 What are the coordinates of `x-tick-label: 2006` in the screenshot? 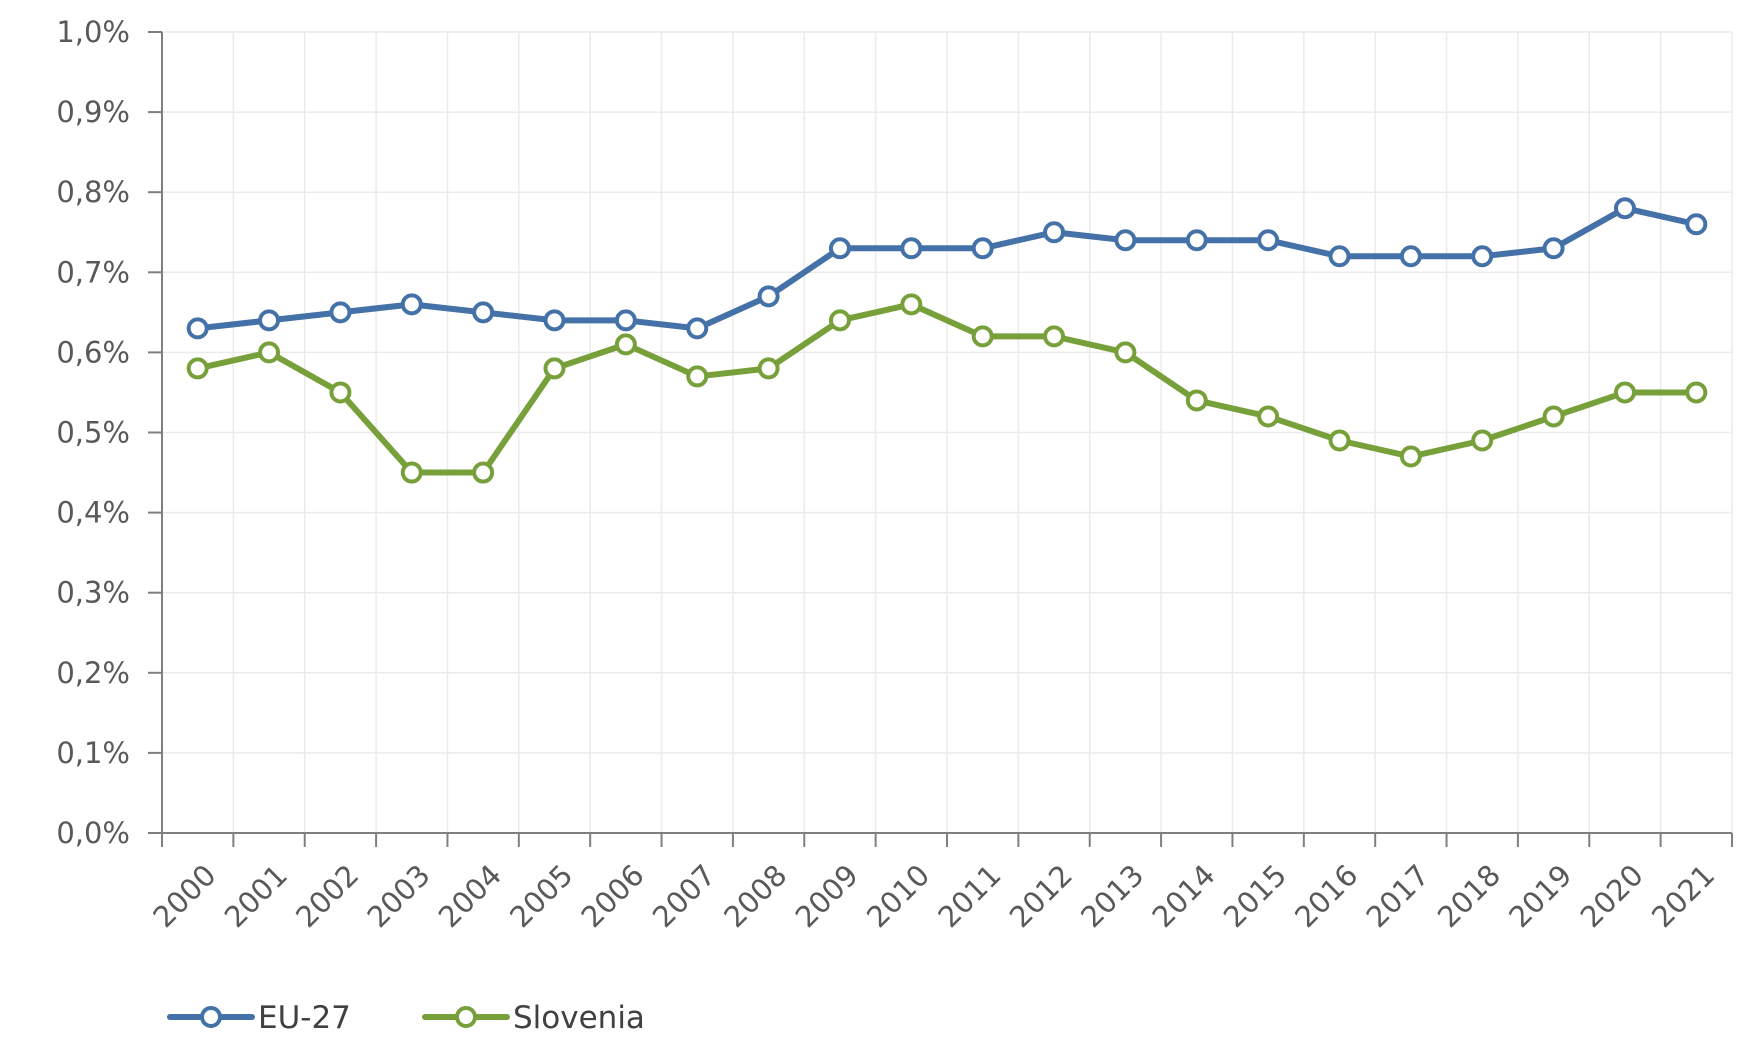 It's located at (613, 896).